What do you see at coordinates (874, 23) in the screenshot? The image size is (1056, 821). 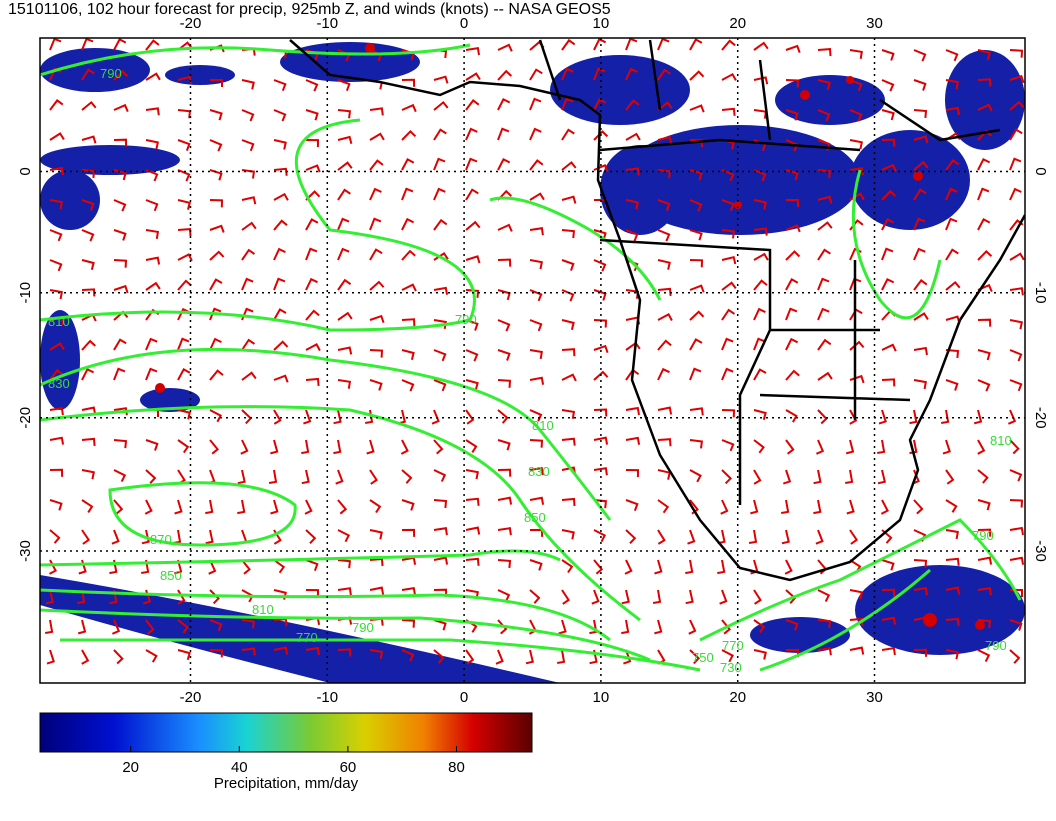 I see `lon-tick-label-top: 30` at bounding box center [874, 23].